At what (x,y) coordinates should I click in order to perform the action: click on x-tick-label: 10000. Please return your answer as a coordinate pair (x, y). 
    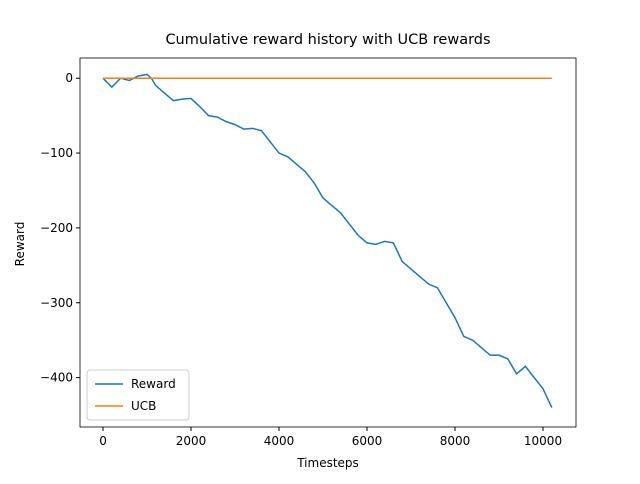
    Looking at the image, I should click on (543, 441).